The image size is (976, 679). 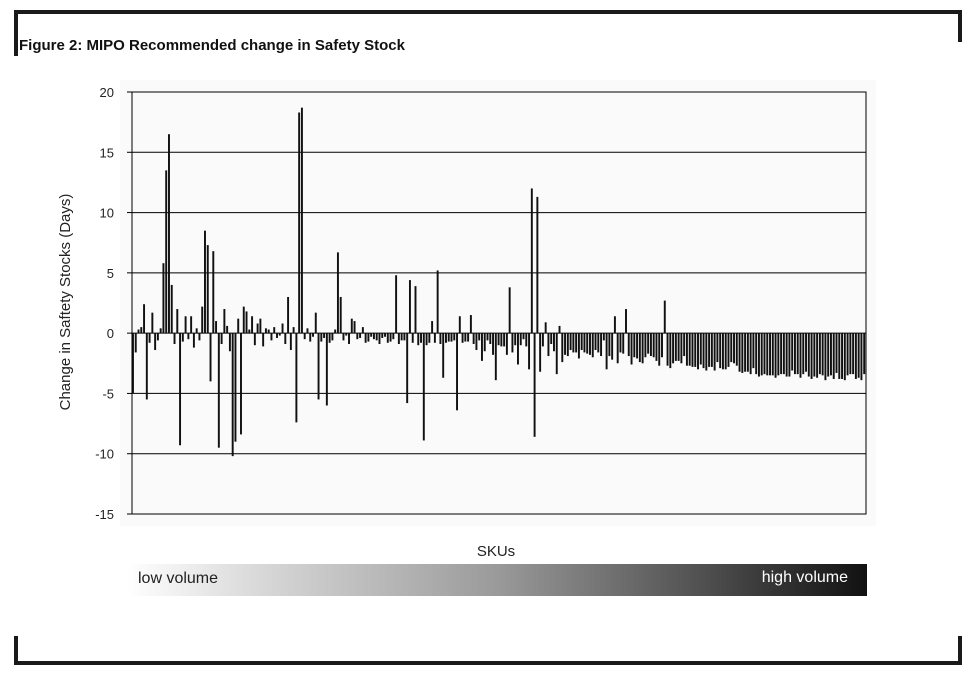 What do you see at coordinates (107, 92) in the screenshot?
I see `y-tick-label: 20` at bounding box center [107, 92].